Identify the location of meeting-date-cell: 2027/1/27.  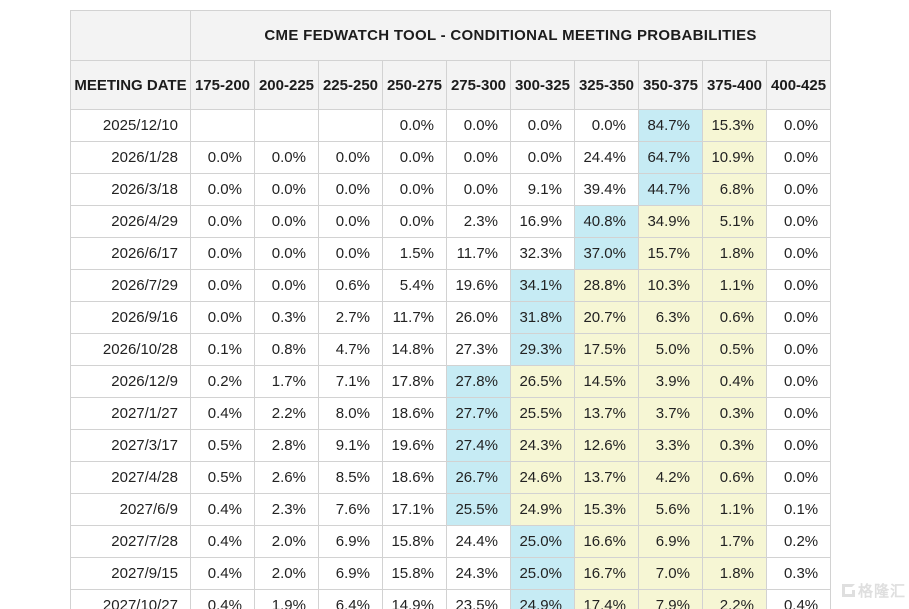
(130, 413).